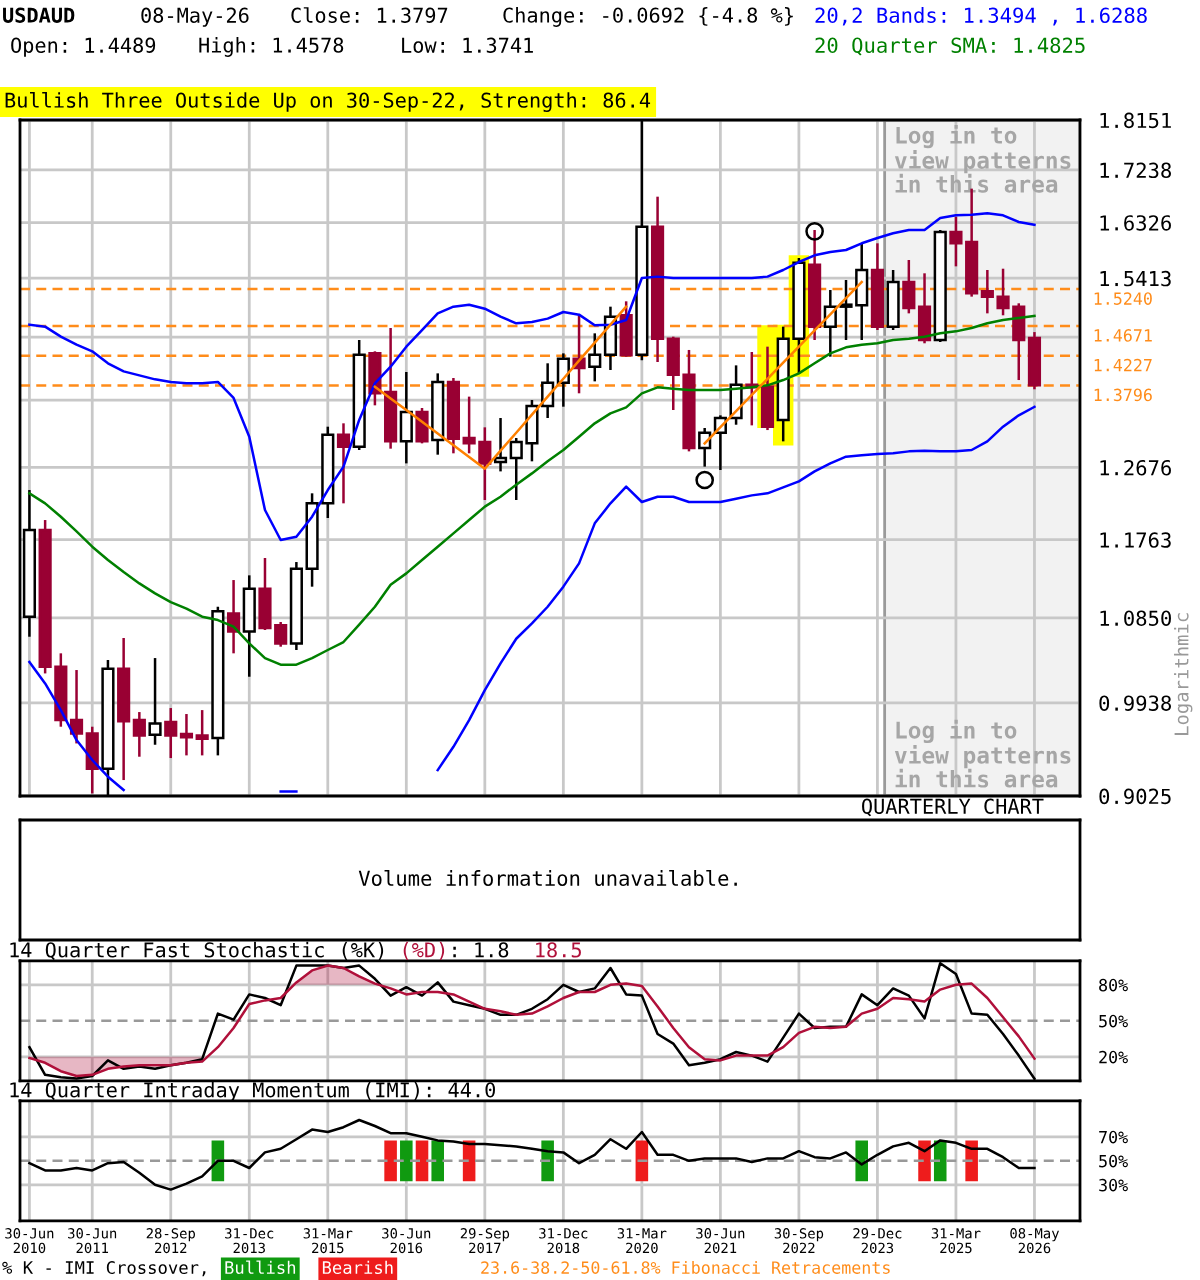 The width and height of the screenshot is (1200, 1280). Describe the element at coordinates (547, 878) in the screenshot. I see `text: Volume information unavailable.` at that location.